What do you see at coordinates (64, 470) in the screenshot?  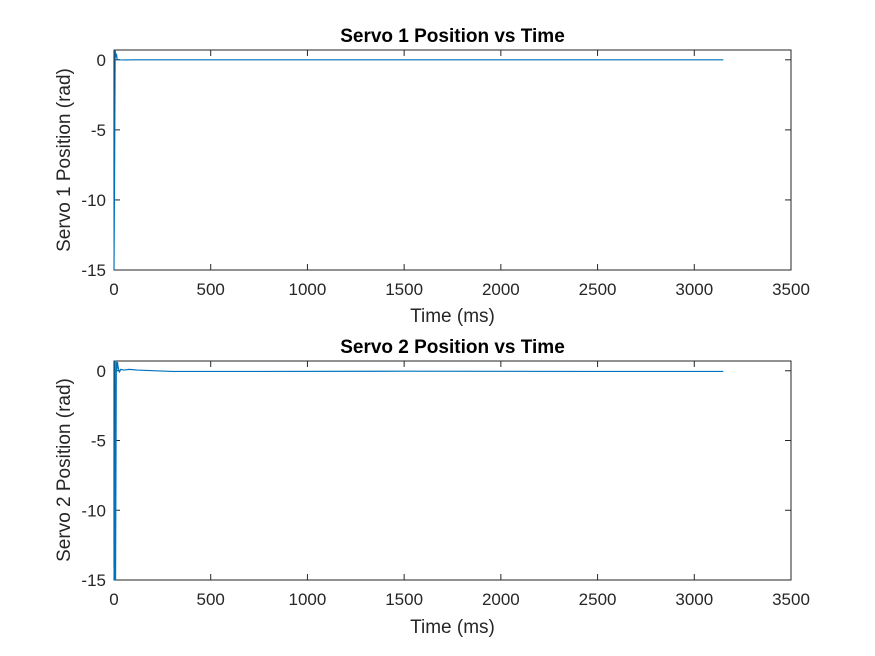 I see `y-axis-label-2: Servo 2 Position (rad)` at bounding box center [64, 470].